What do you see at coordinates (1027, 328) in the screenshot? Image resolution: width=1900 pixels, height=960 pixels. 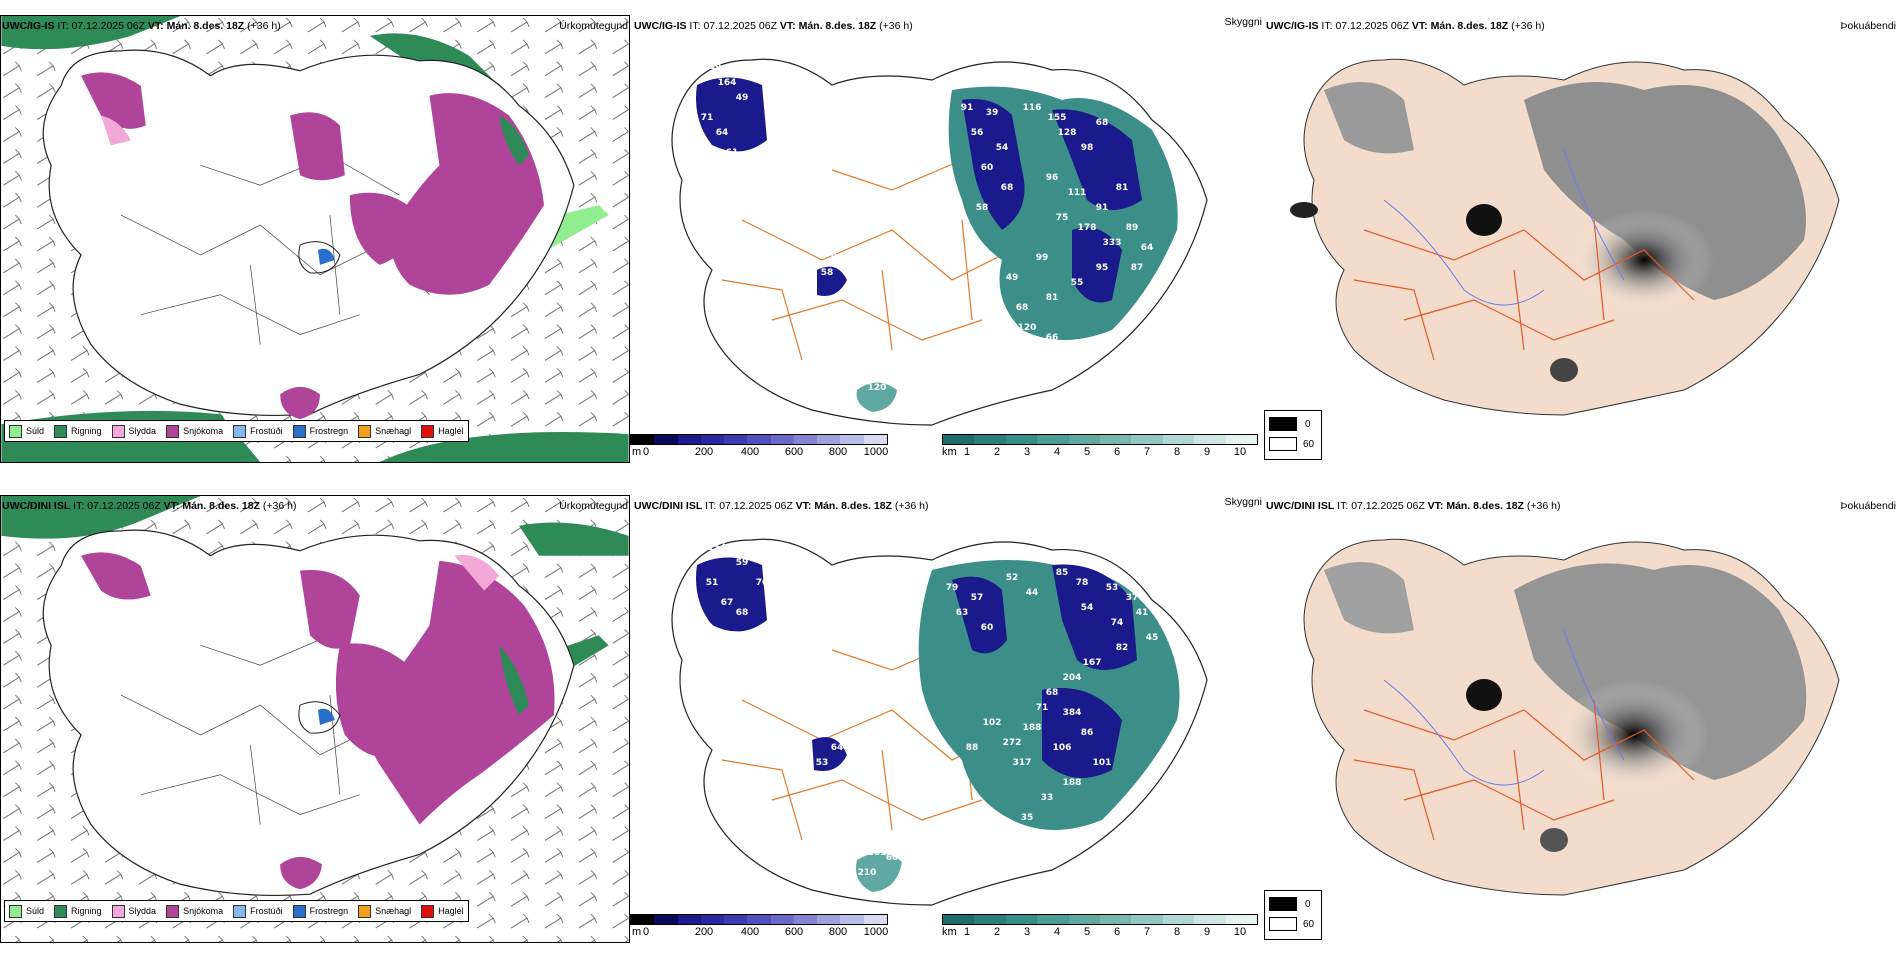 I see `visibility-label: 120` at bounding box center [1027, 328].